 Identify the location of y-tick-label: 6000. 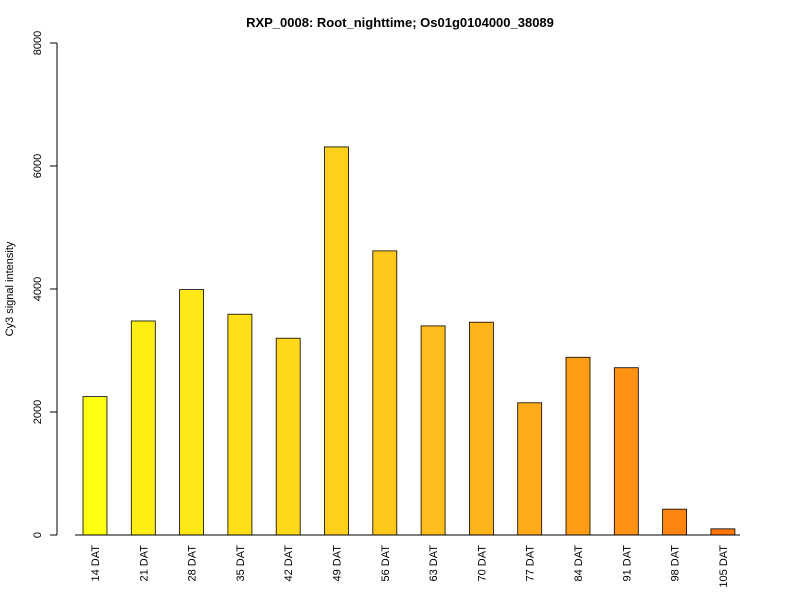
(38, 166).